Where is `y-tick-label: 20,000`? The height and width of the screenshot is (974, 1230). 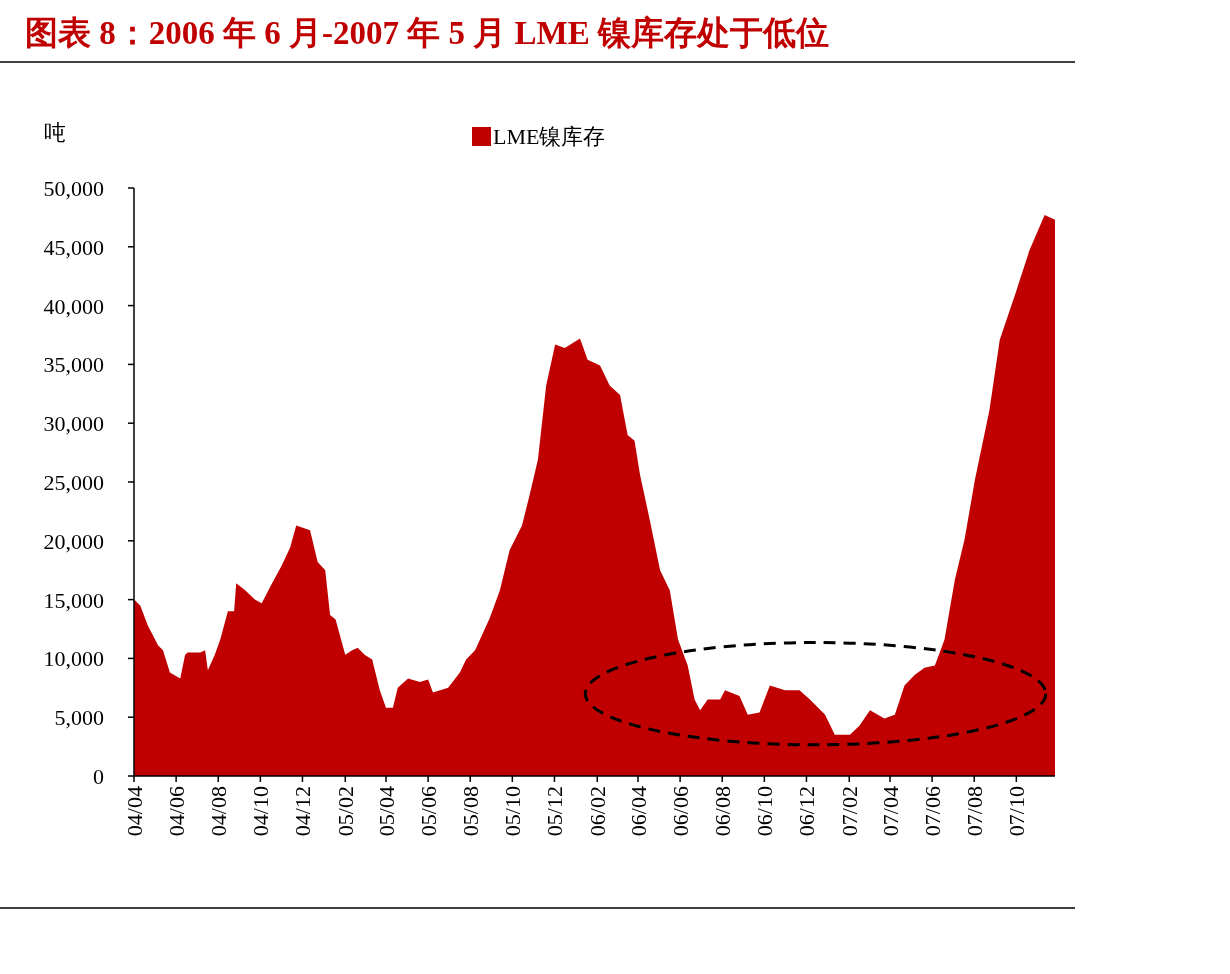
y-tick-label: 20,000 is located at coordinates (73, 541).